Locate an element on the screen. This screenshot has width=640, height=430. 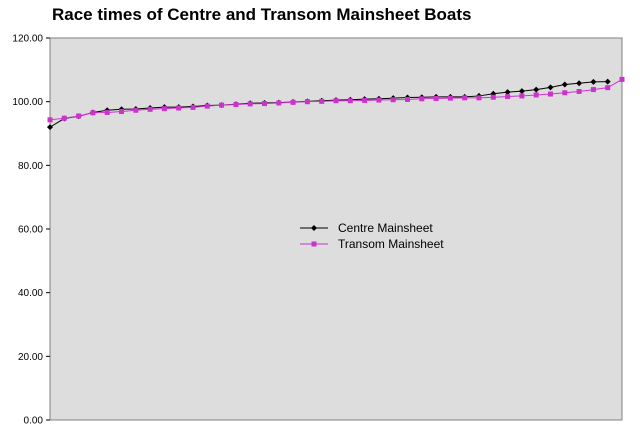
y-tick-label: 60.00 is located at coordinates (30, 230).